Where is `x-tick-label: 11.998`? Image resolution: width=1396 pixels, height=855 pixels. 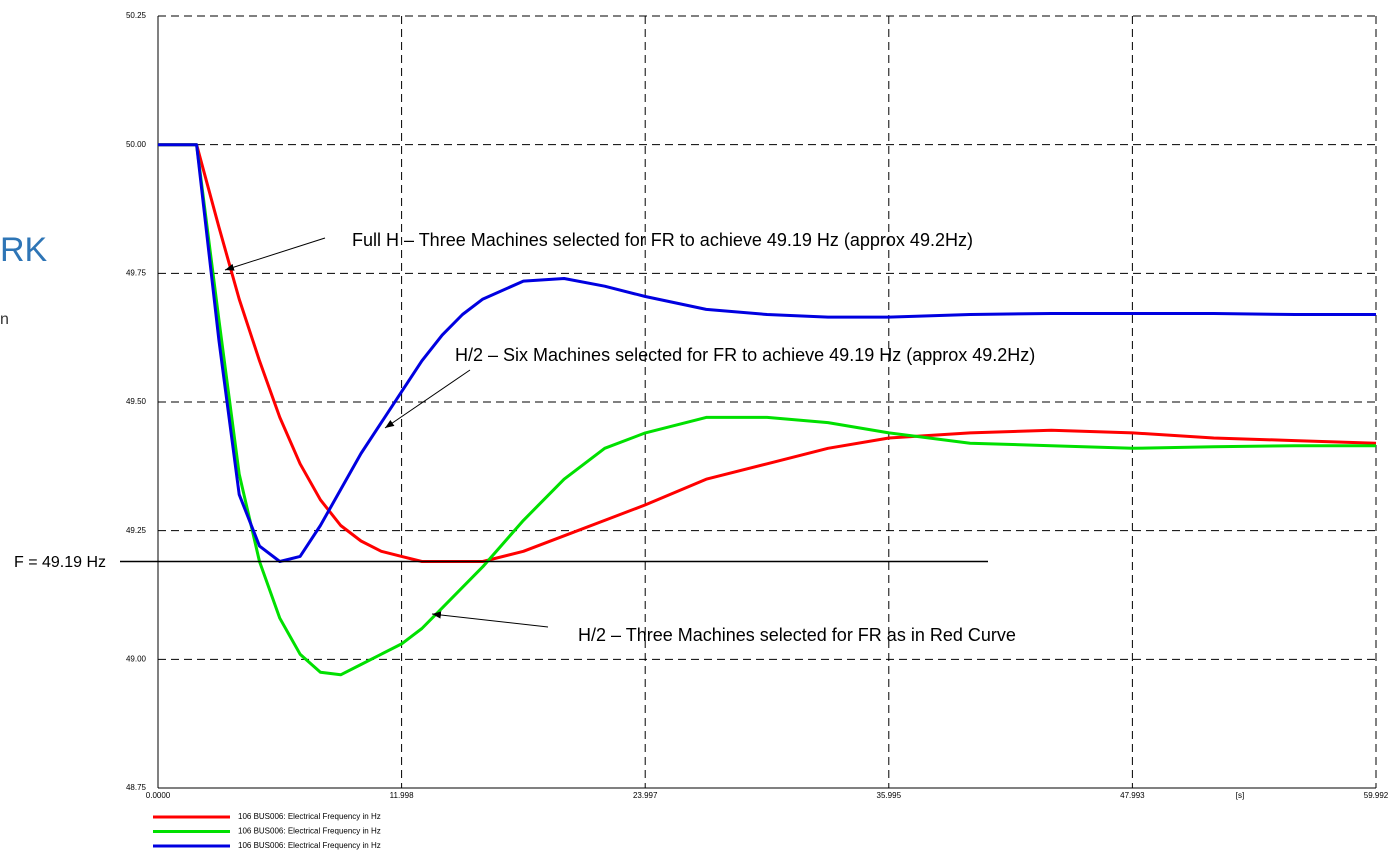 x-tick-label: 11.998 is located at coordinates (402, 795).